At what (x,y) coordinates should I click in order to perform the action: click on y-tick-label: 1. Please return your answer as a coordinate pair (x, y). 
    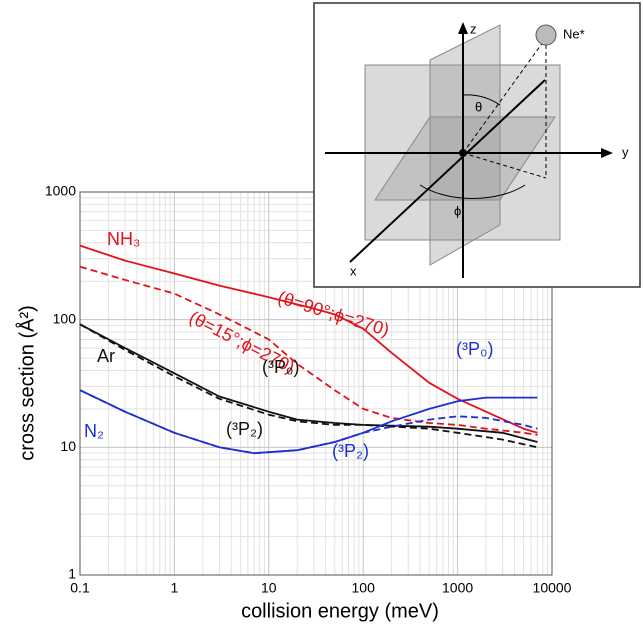
    Looking at the image, I should click on (72, 574).